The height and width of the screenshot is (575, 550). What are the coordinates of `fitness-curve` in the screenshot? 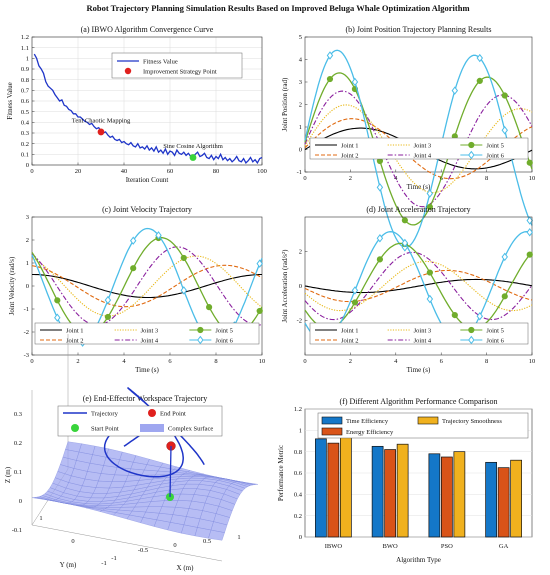 It's located at (148, 109).